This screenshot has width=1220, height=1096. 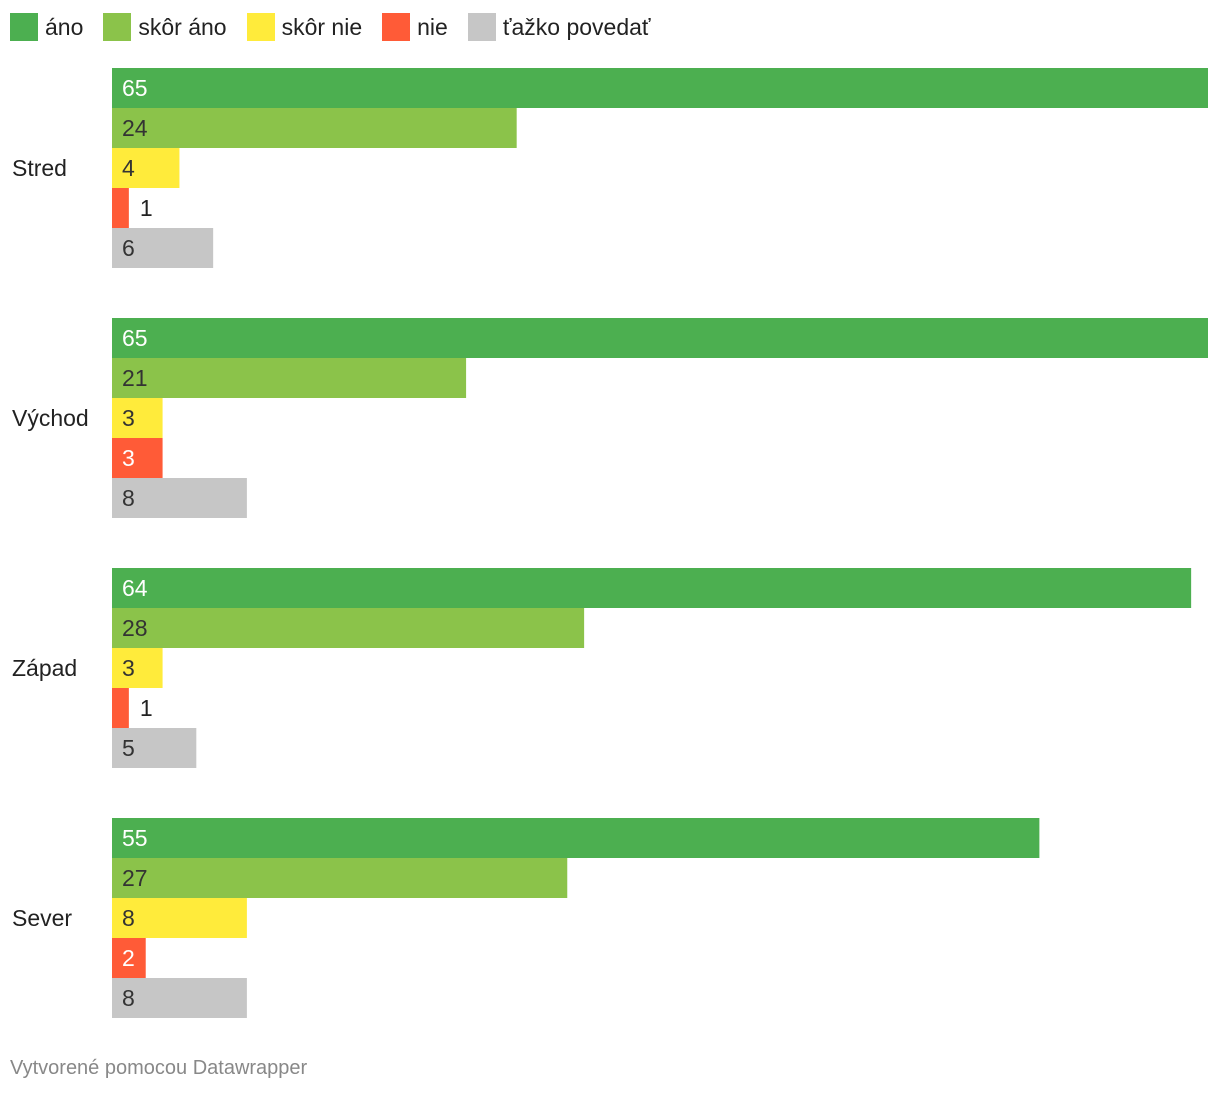 I want to click on legend-label: skôr nie, so click(x=322, y=26).